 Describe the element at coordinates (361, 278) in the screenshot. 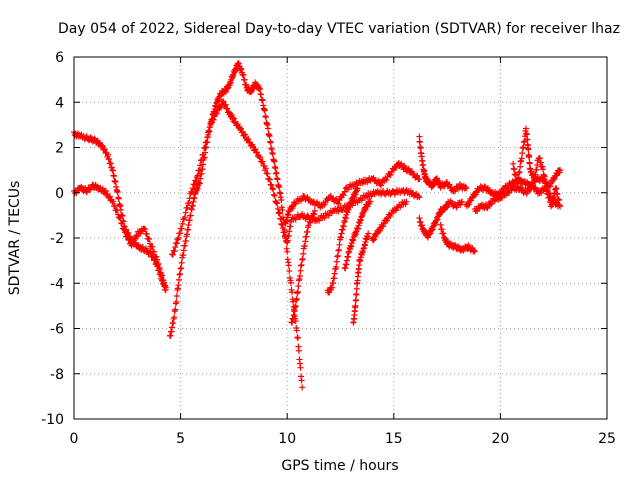

I see `series-trace-j` at that location.